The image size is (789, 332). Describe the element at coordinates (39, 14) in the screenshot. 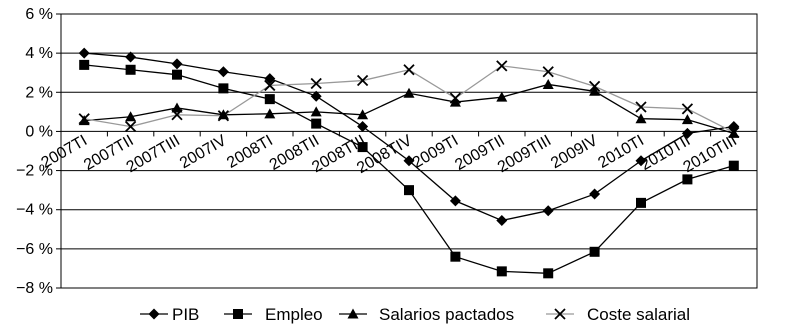

I see `y-tick-label: 6 %` at that location.